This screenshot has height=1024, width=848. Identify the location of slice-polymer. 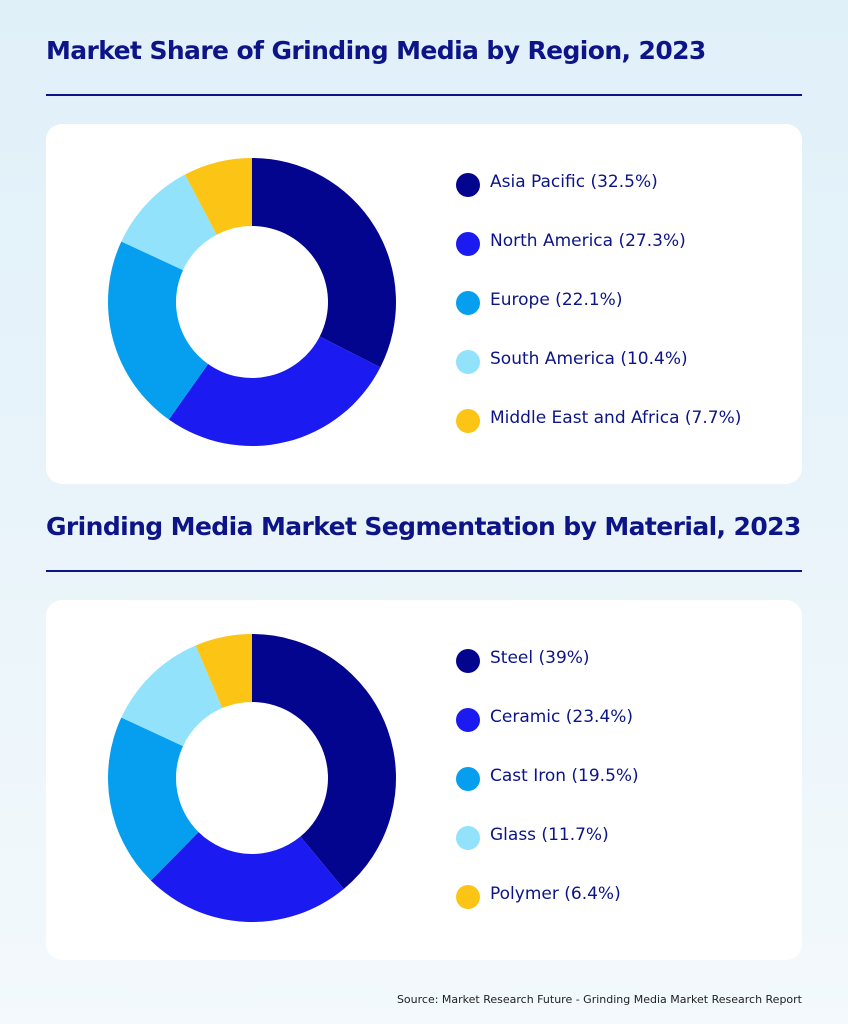
(223, 671).